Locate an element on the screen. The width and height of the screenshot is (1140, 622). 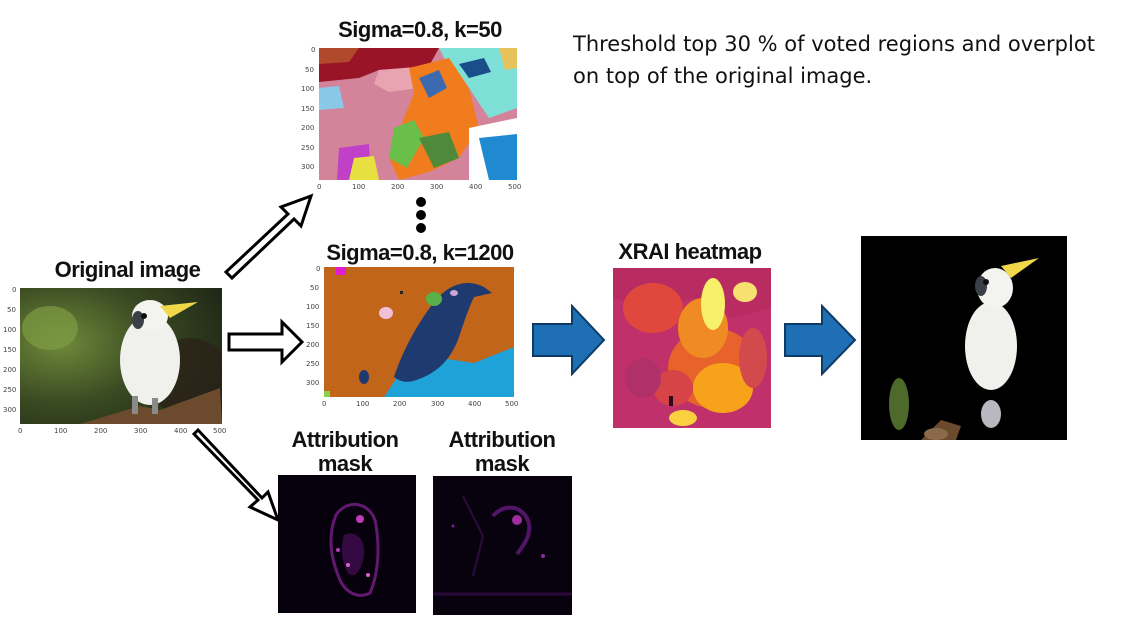
final-overlay-image is located at coordinates (964, 338).